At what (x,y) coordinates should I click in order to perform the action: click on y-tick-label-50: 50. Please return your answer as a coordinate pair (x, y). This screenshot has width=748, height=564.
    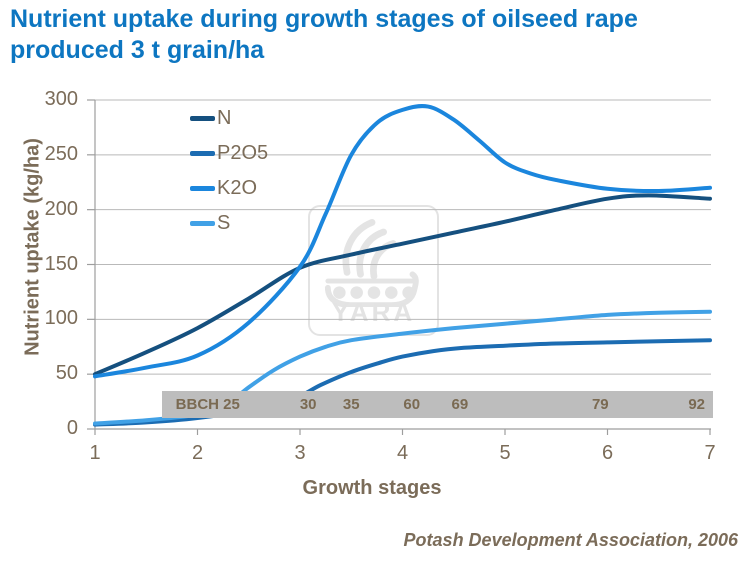
    Looking at the image, I should click on (66, 373).